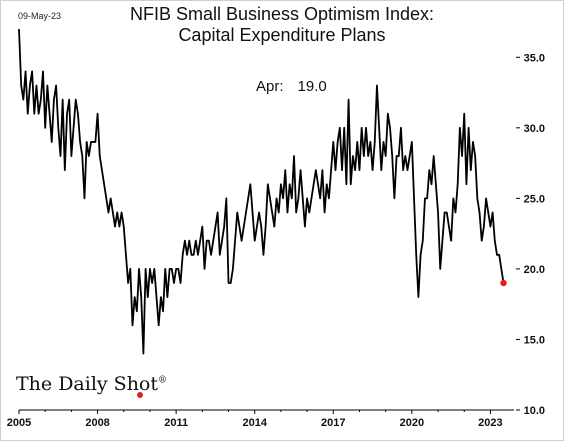 This screenshot has height=441, width=564. Describe the element at coordinates (530, 234) in the screenshot. I see `y-axis-ticks: 10.0 15.0 20.0 25.0 30.0 35.0` at that location.